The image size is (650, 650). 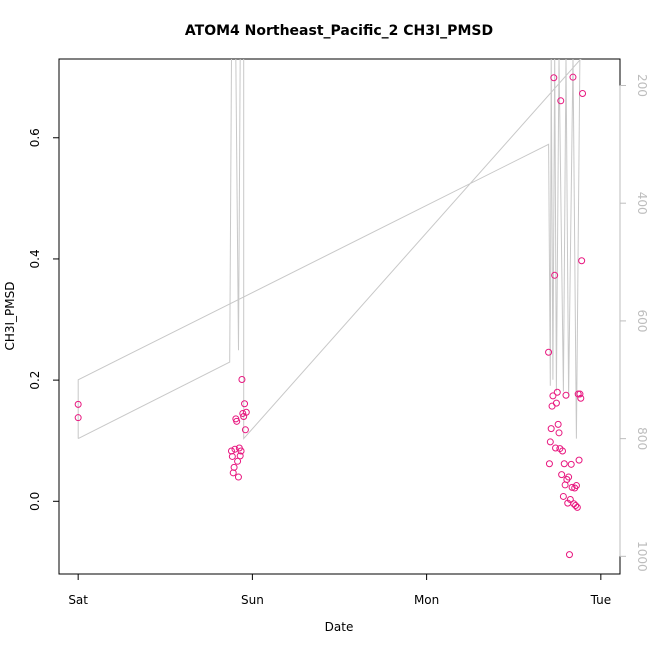 I want to click on x-axis-label: Date, so click(x=339, y=627).